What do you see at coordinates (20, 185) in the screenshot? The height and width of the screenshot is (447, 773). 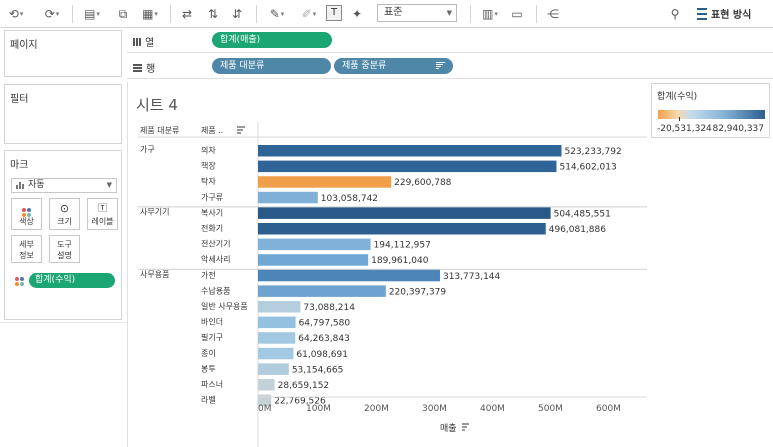 I see `bar-chart-icon` at bounding box center [20, 185].